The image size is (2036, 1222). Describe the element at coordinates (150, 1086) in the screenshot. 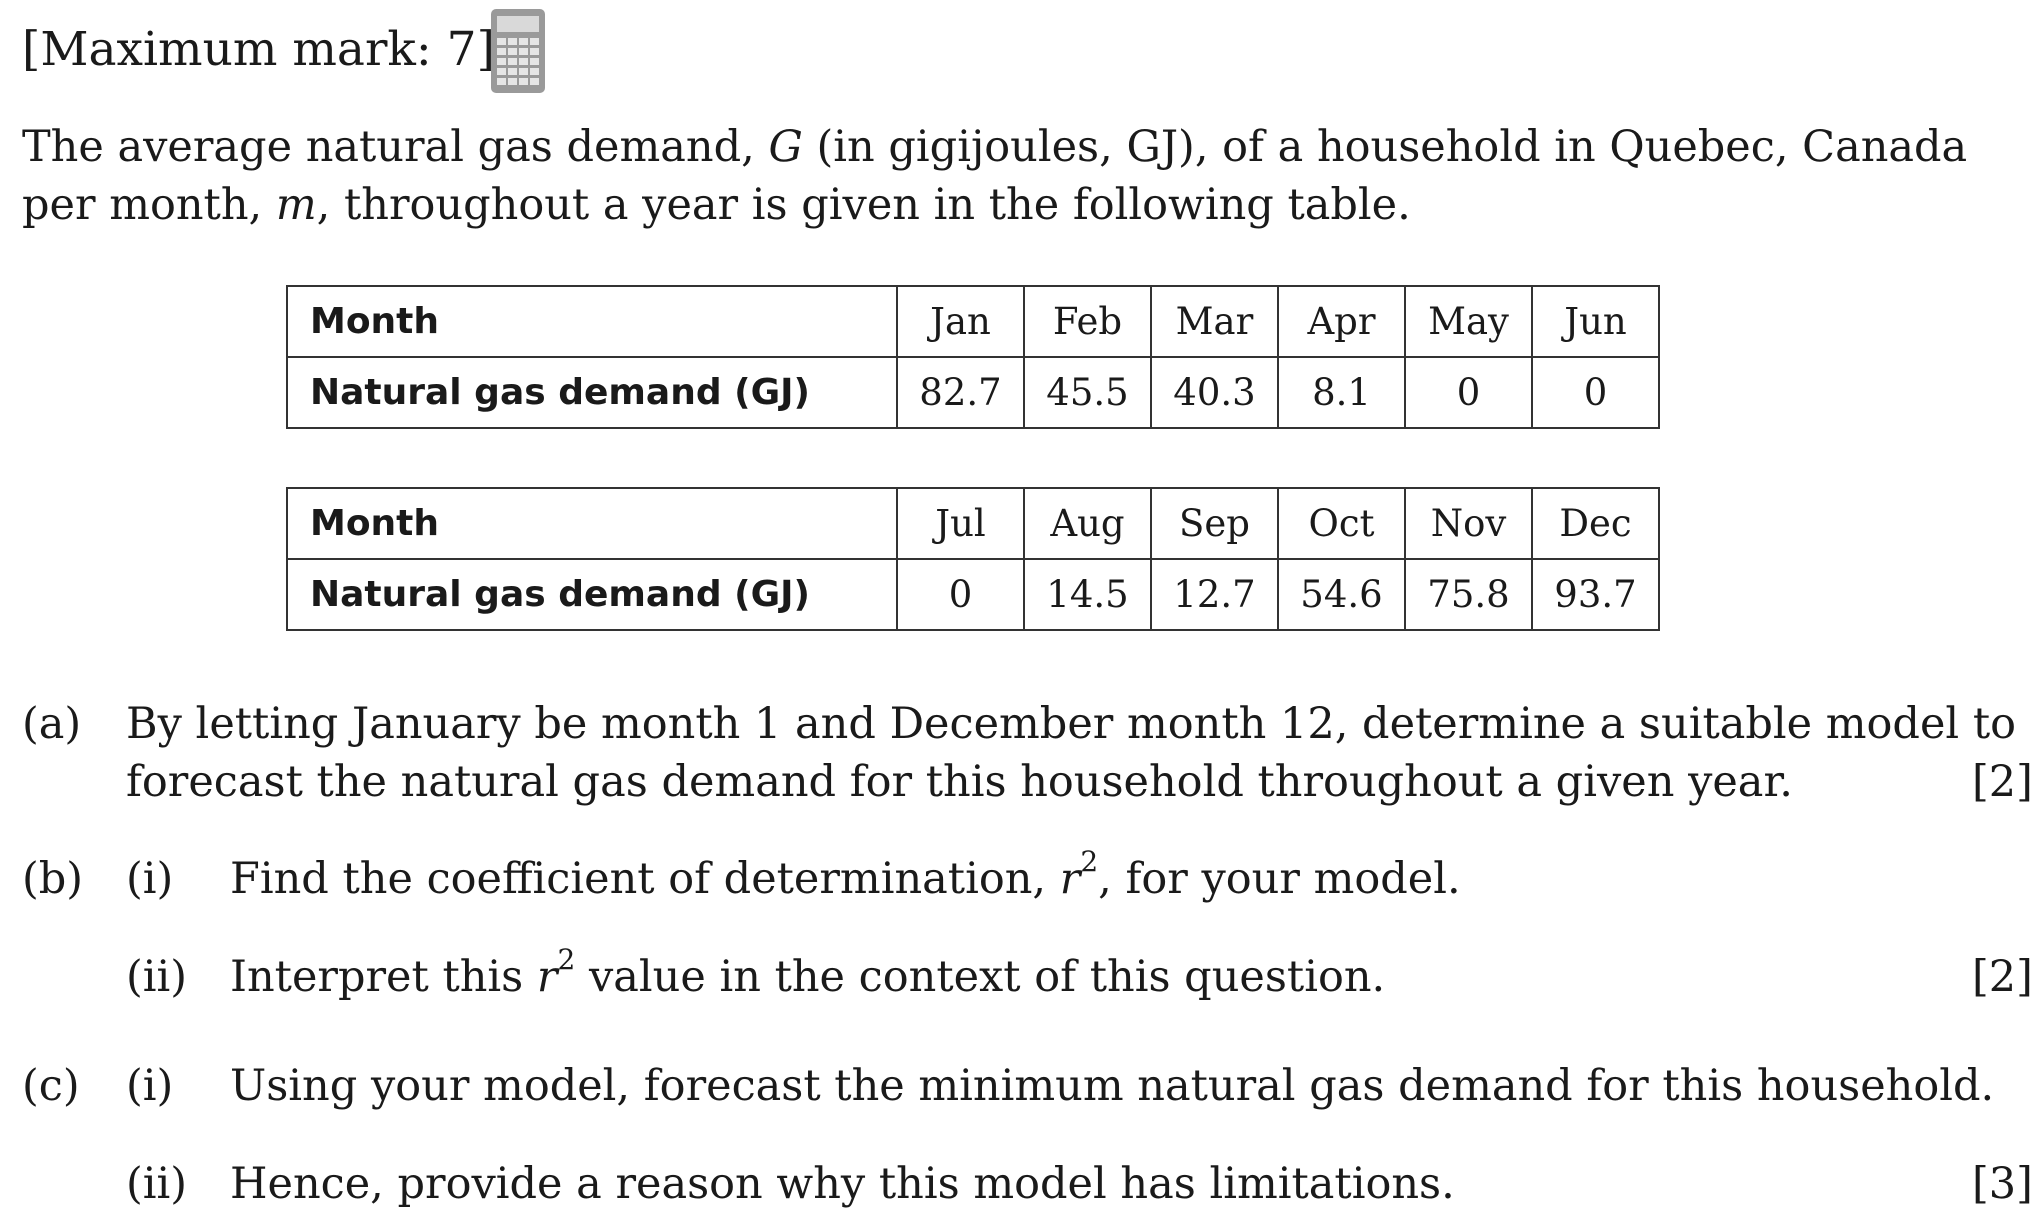

I see `question-c-i-label: (i)` at that location.